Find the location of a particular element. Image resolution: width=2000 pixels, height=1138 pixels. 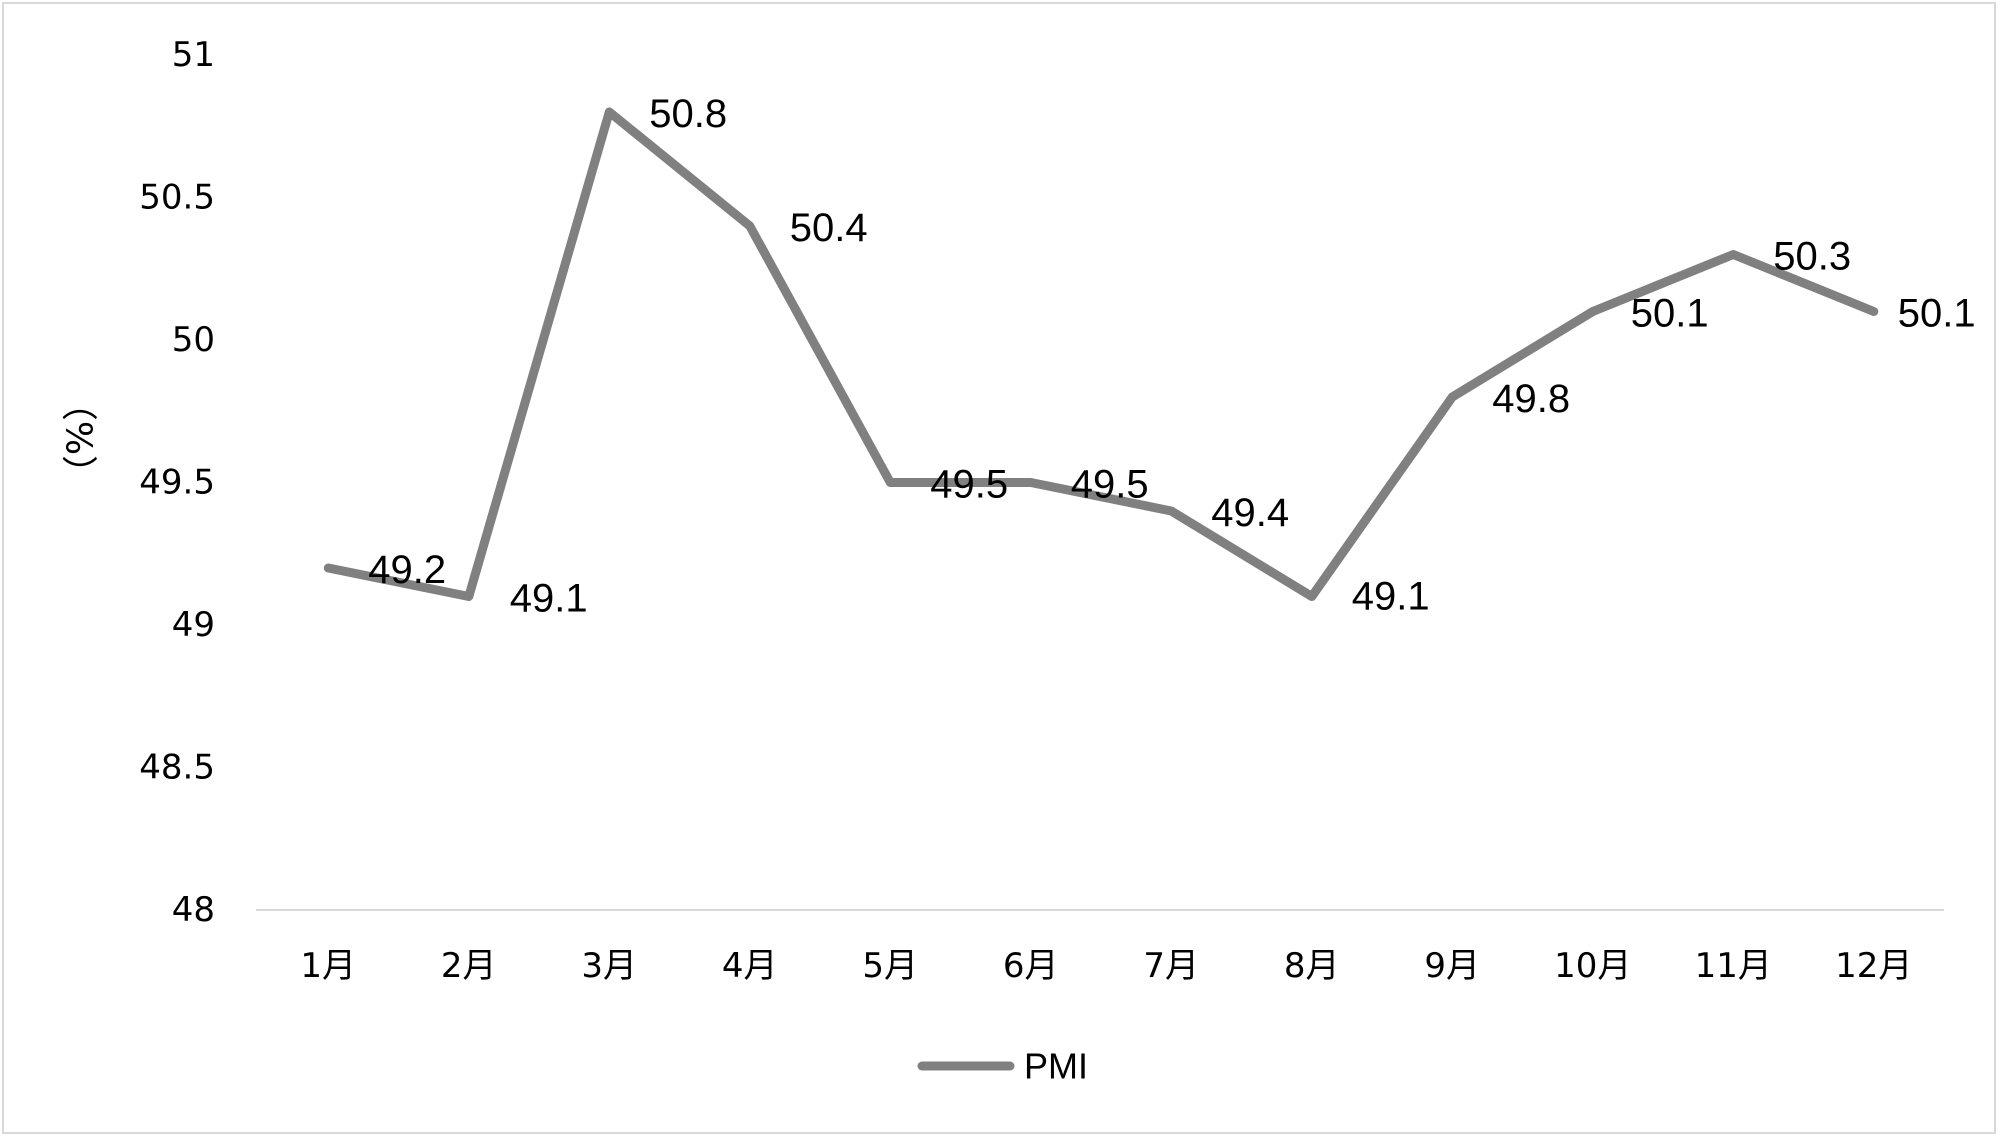

x-tick-label: 8月 is located at coordinates (1312, 966).